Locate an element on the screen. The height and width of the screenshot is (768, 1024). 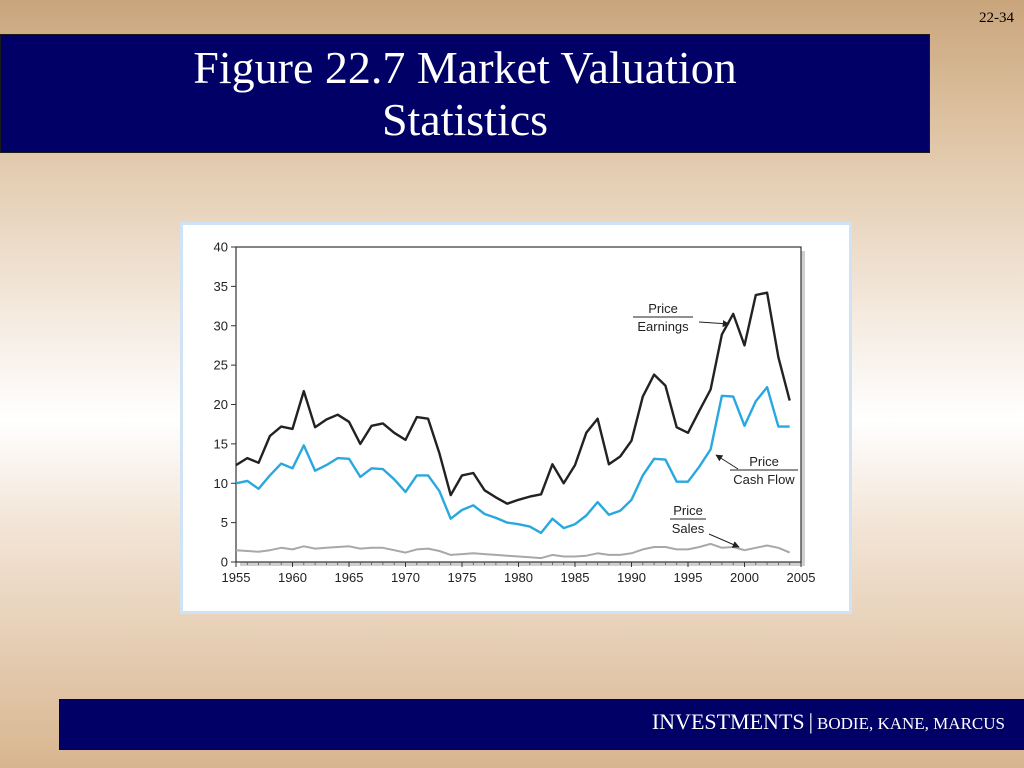
y-tick-label: 10 is located at coordinates (221, 483).